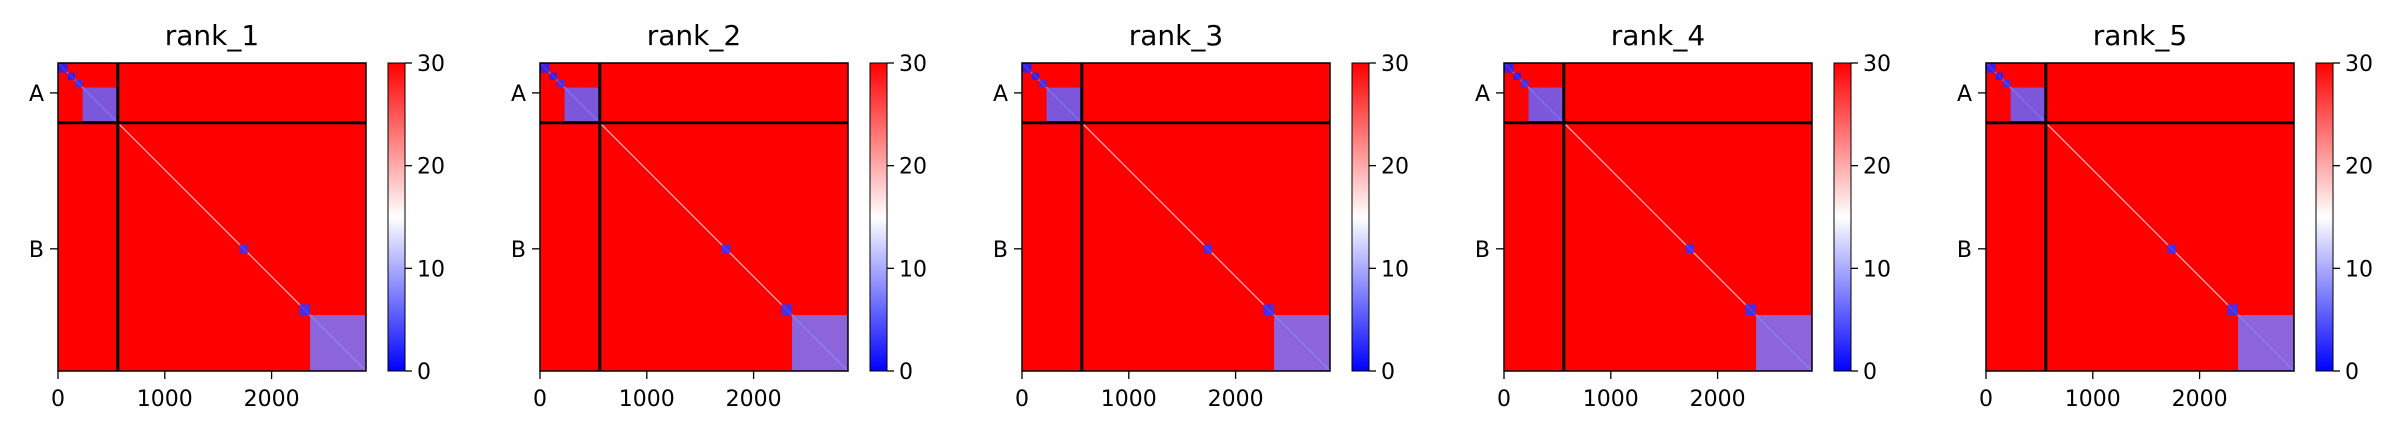 The width and height of the screenshot is (2401, 438). What do you see at coordinates (2140, 35) in the screenshot?
I see `panel-title: rank_5` at bounding box center [2140, 35].